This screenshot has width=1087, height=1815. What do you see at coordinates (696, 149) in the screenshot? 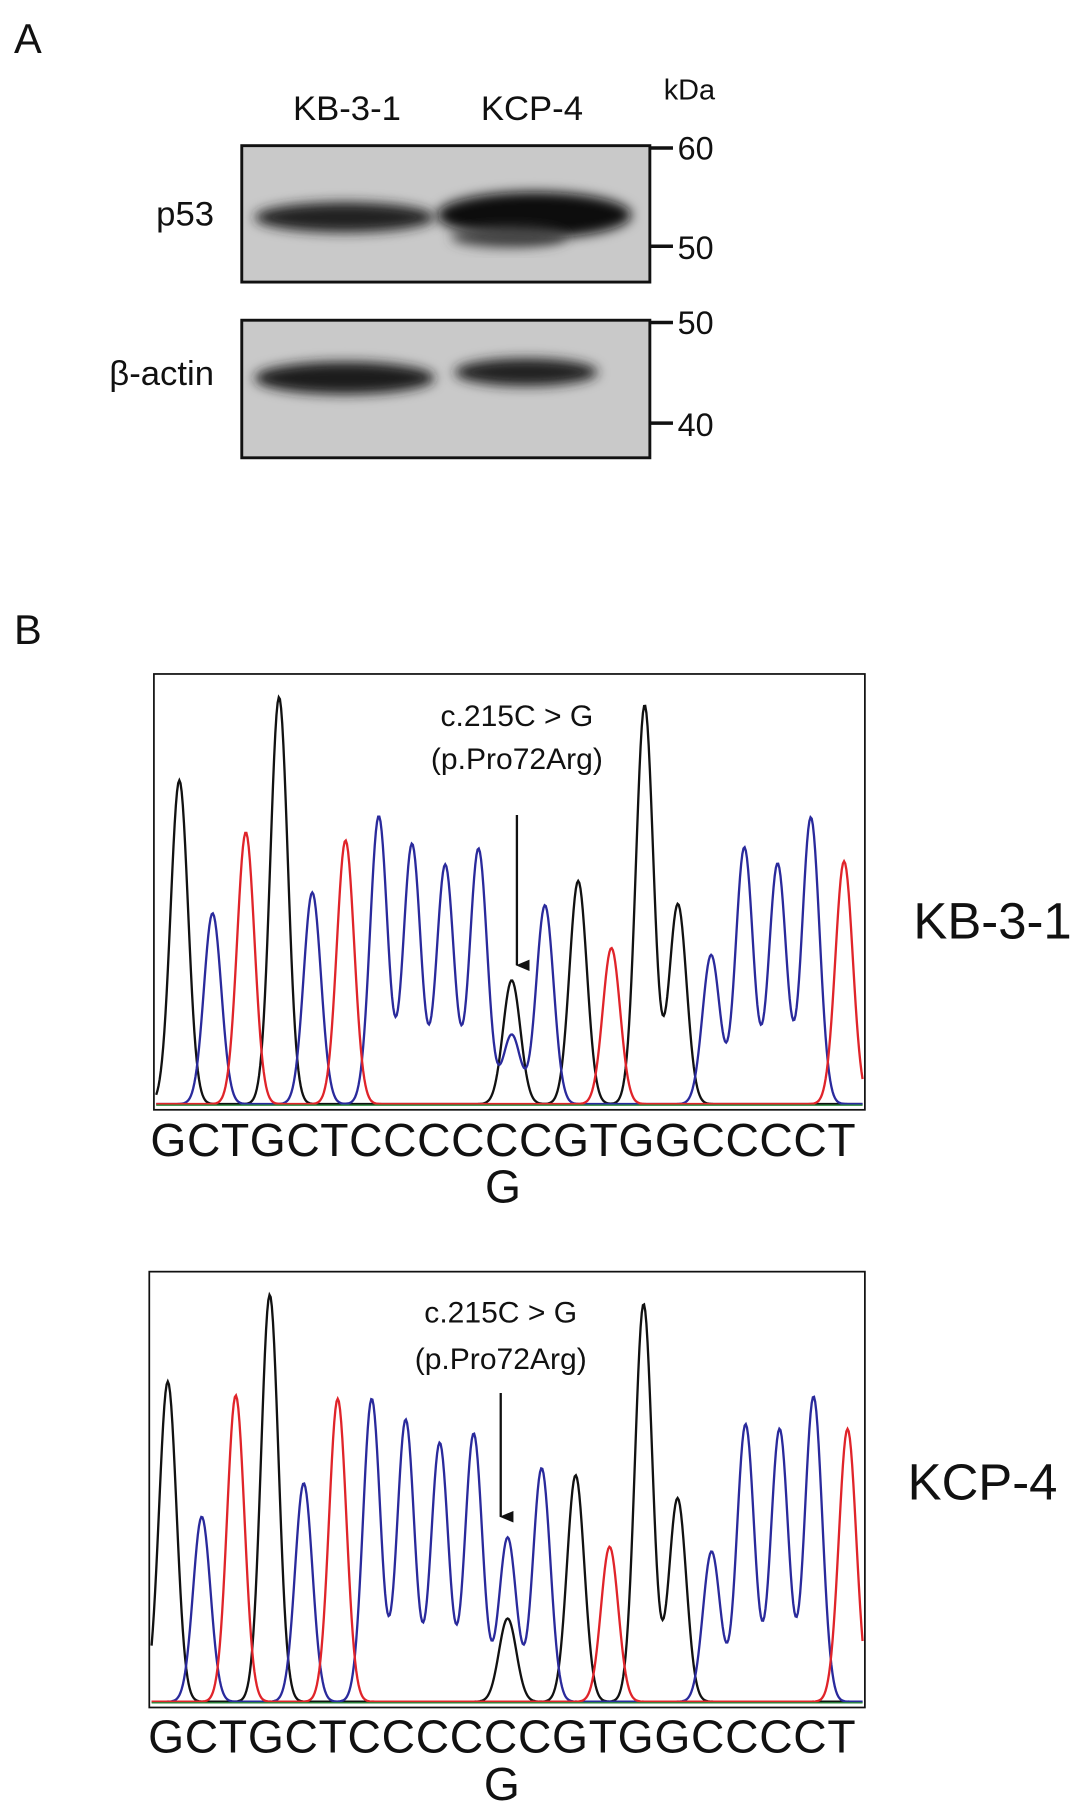
I see `marker-label: 60` at bounding box center [696, 149].